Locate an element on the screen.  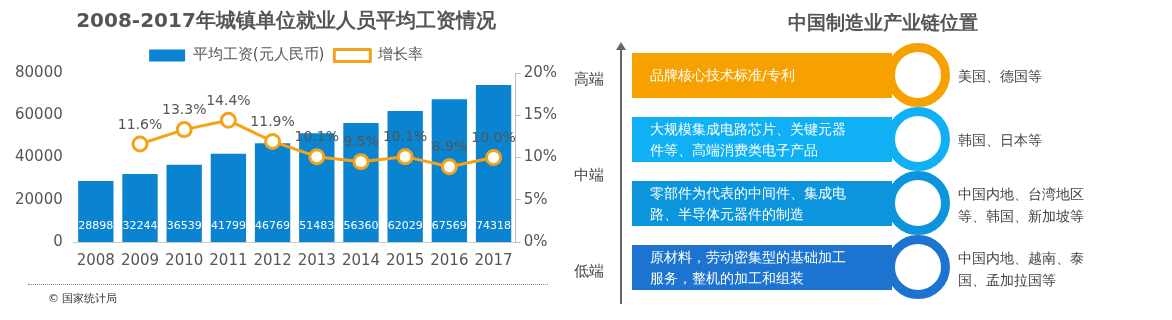
data-label: 51483 is located at coordinates (317, 225).